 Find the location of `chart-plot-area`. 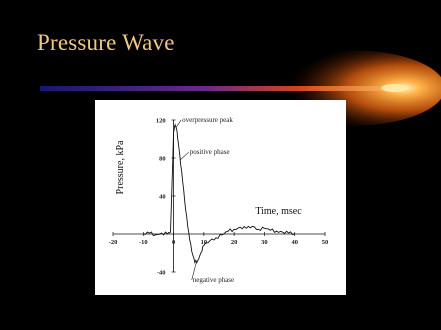

chart-plot-area is located at coordinates (219, 193).